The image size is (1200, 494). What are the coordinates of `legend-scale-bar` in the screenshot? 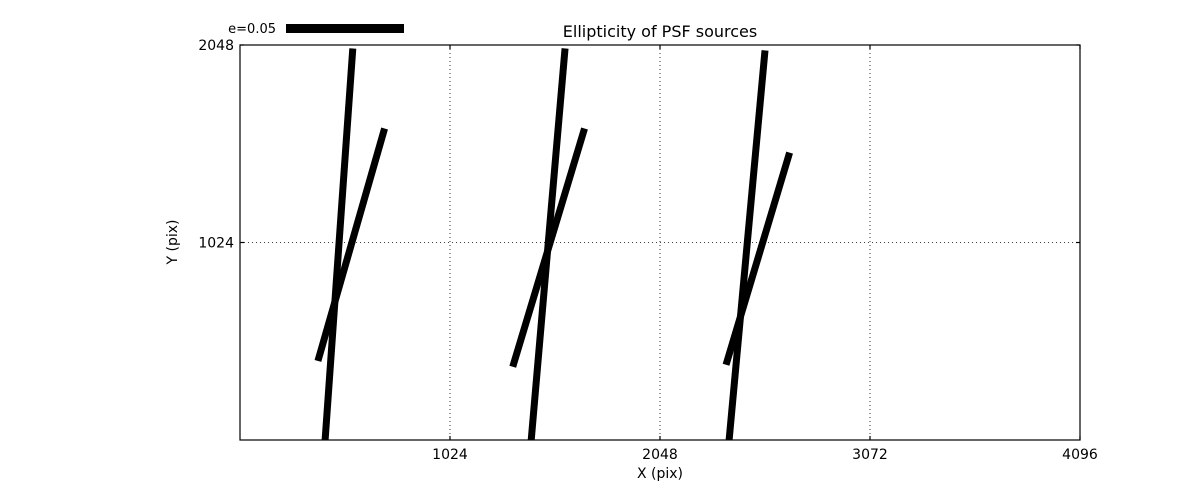 It's located at (345, 28).